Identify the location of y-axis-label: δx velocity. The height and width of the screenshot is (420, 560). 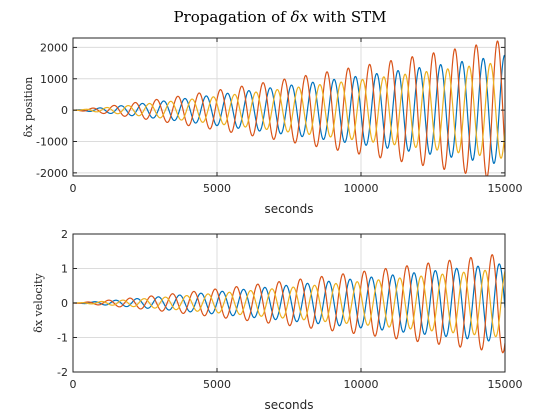
(38, 302).